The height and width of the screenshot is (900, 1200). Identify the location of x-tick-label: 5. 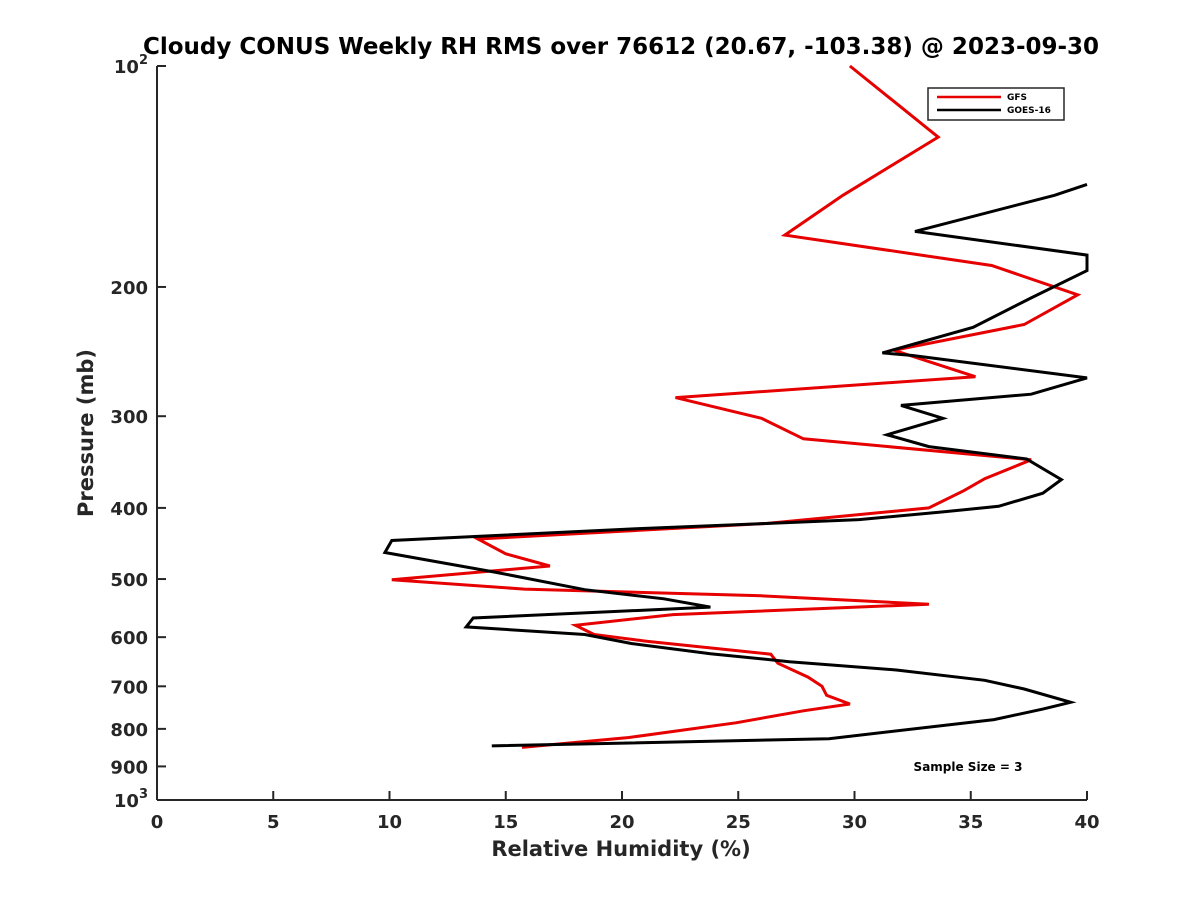
(273, 822).